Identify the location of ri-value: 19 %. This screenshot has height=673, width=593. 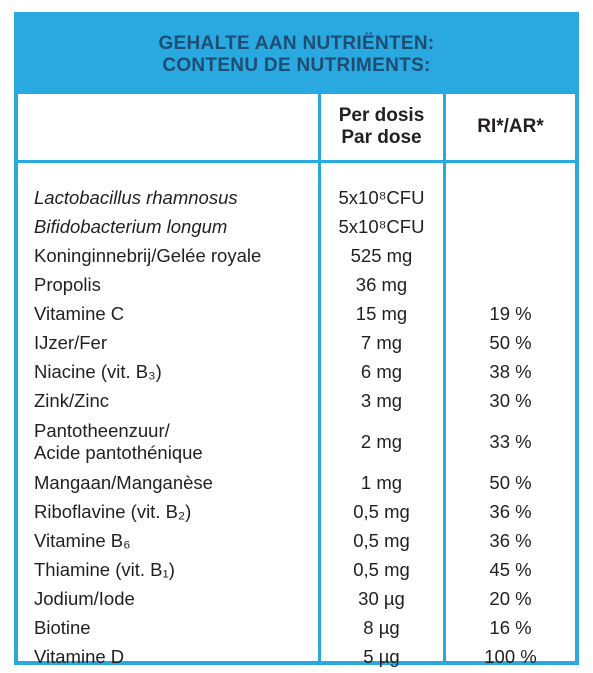
(510, 313).